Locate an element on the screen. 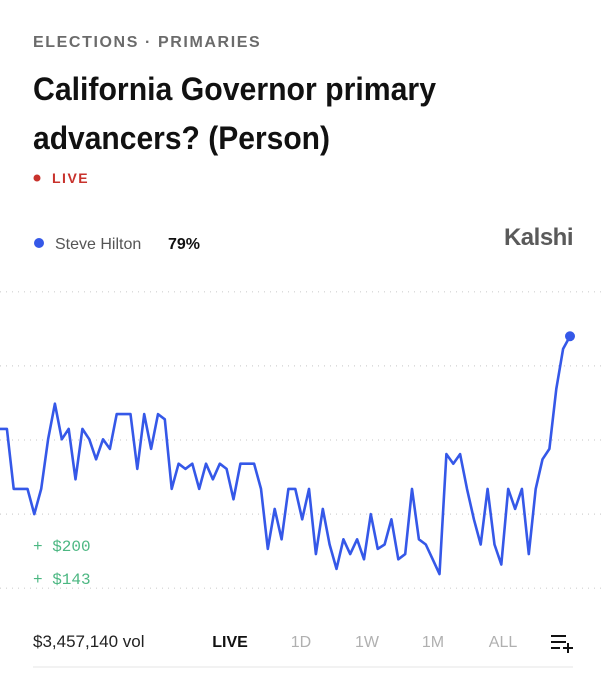 The height and width of the screenshot is (680, 606). title: advancers? (Person) is located at coordinates (181, 138).